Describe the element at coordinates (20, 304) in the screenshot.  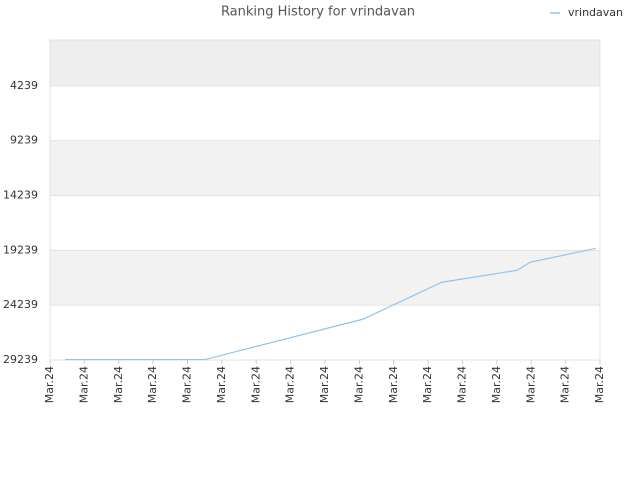
I see `y-tick-label: 24239` at that location.